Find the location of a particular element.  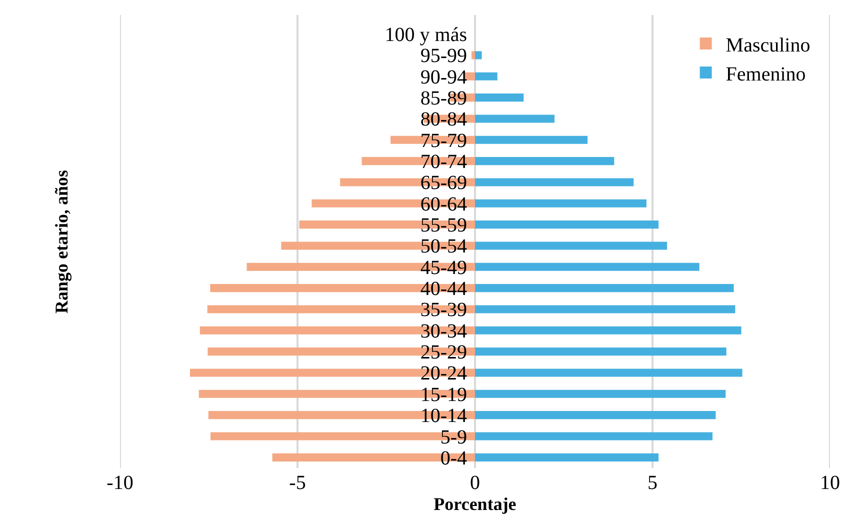

y-tick-label: 40-44 is located at coordinates (443, 289).